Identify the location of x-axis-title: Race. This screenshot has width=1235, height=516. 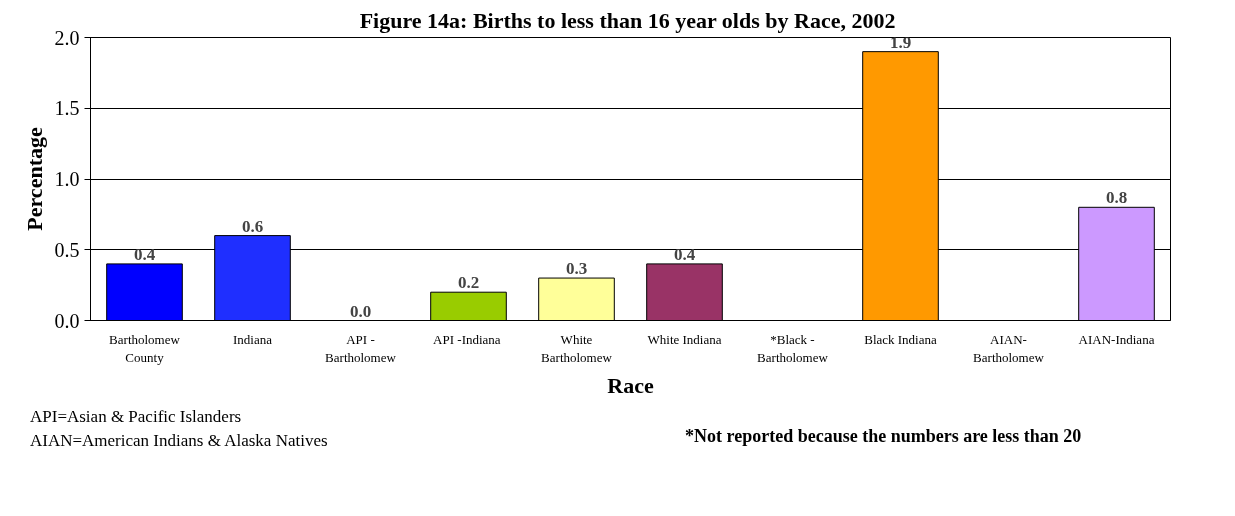
(630, 385).